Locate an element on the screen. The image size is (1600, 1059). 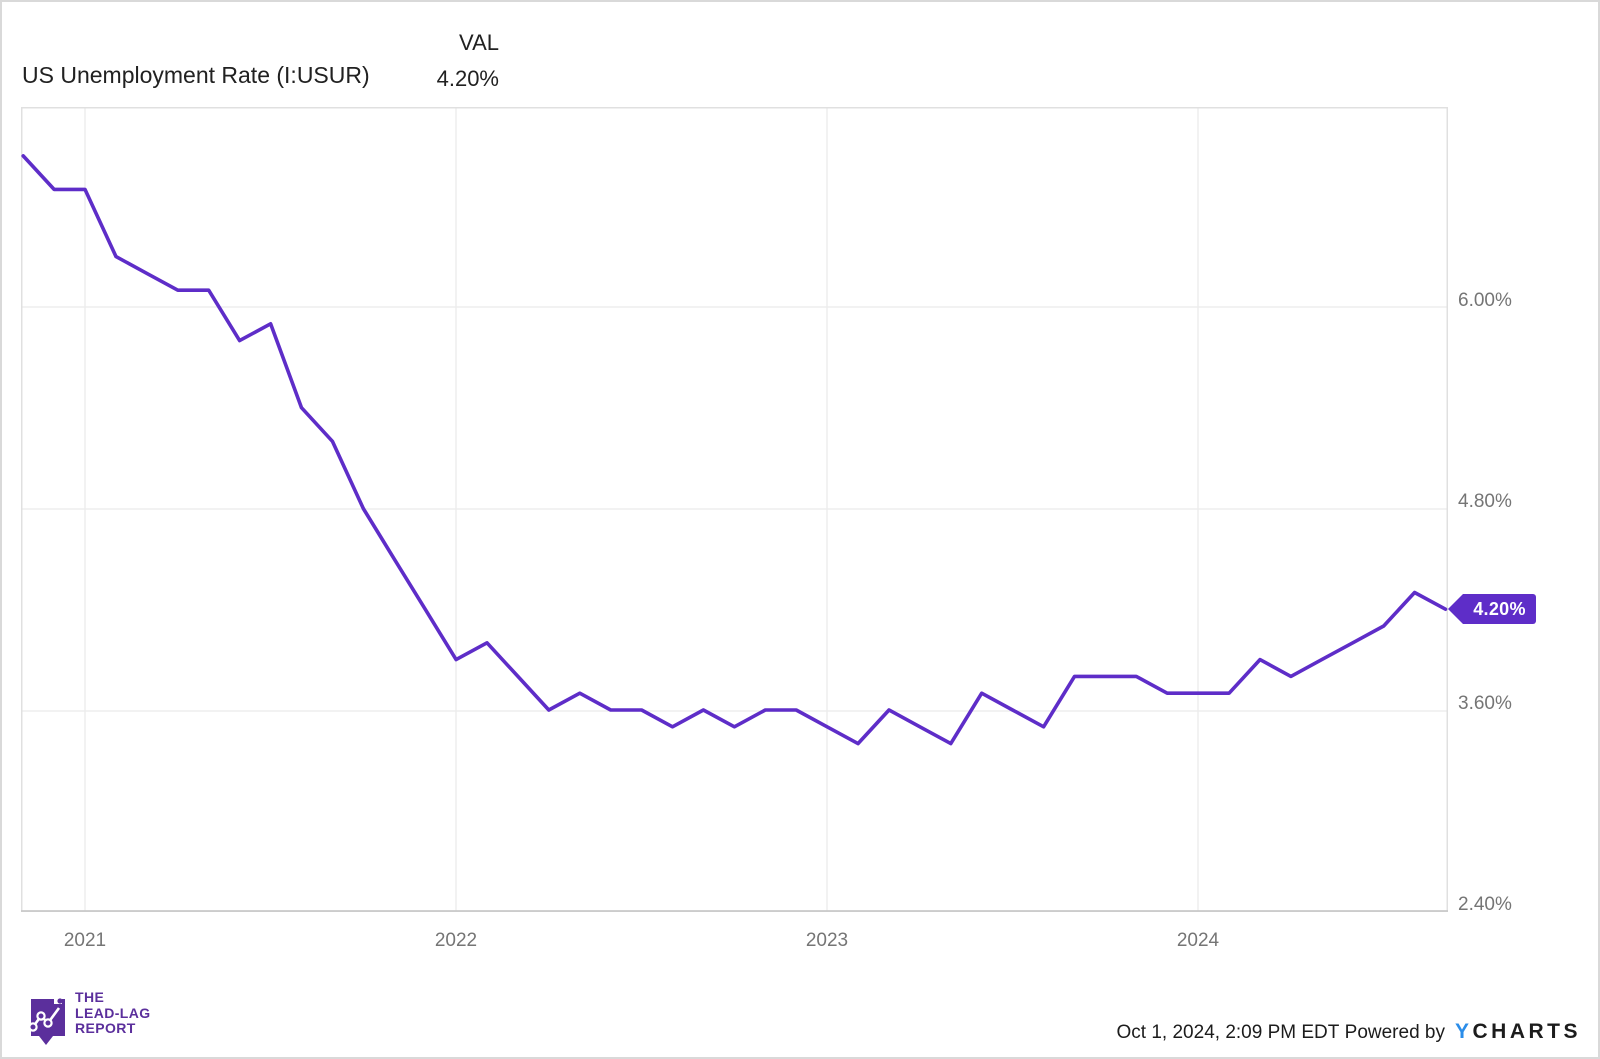
ycharts-logo: YCHARTS is located at coordinates (1518, 1032).